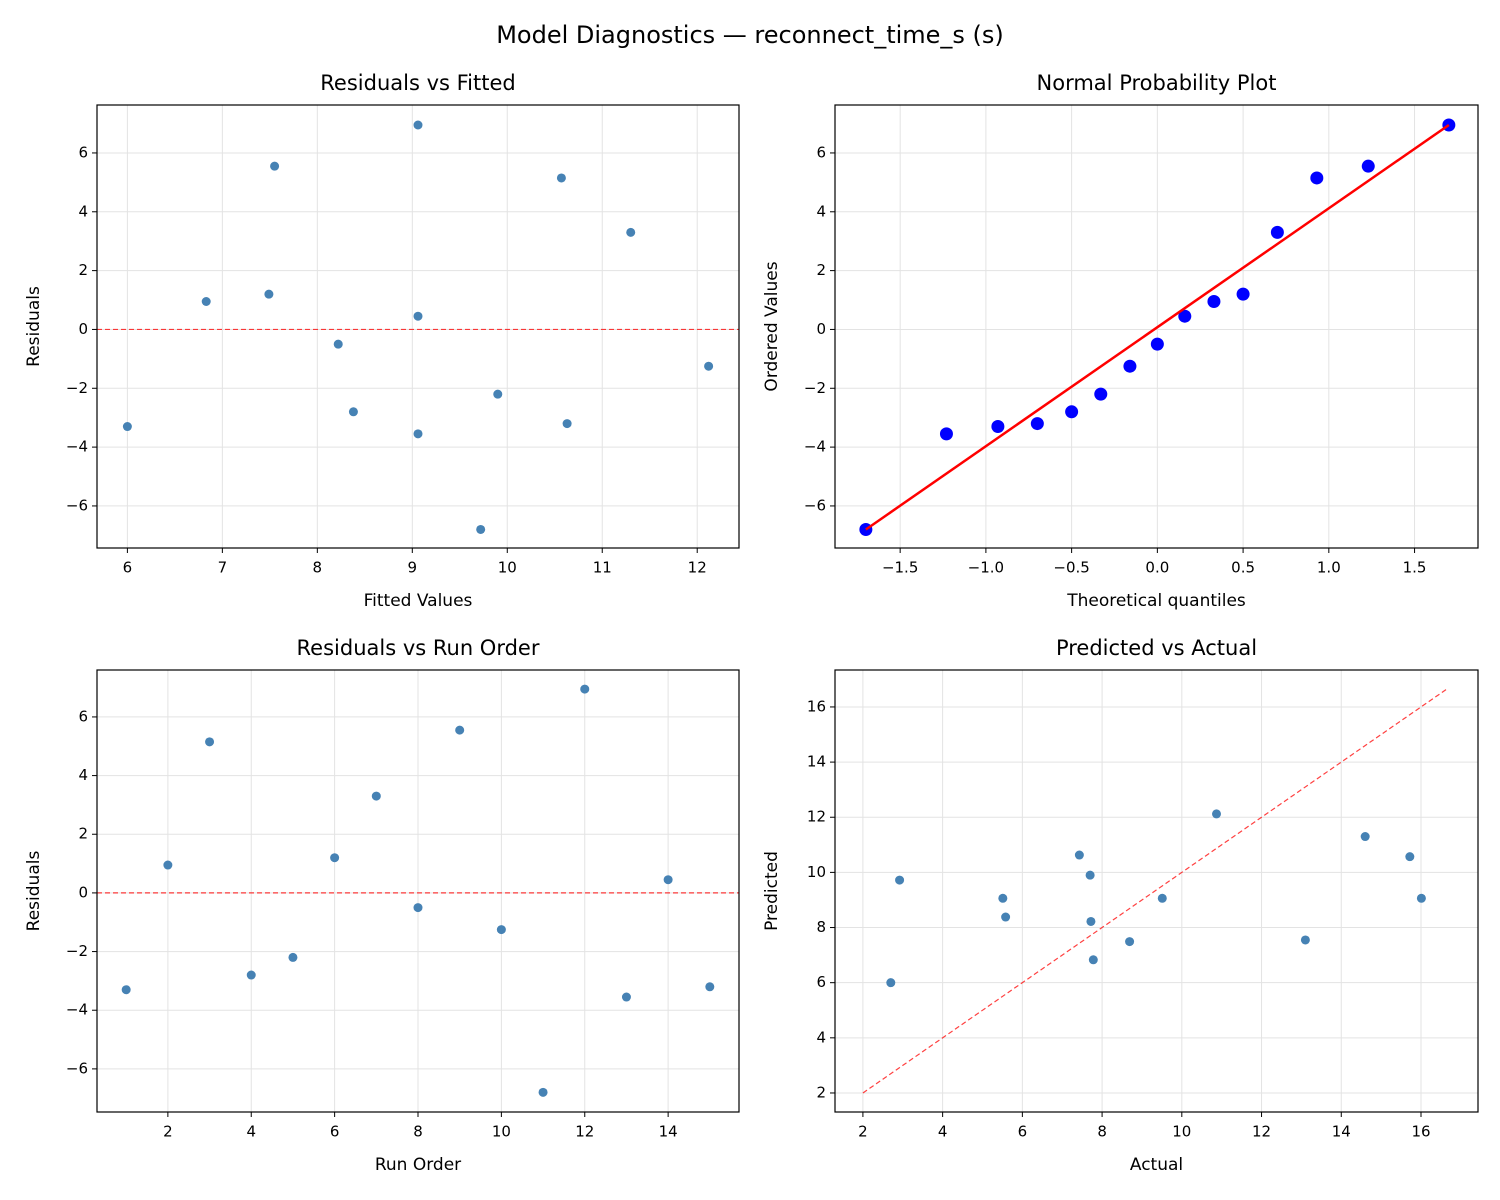  I want to click on y-tick-label: 12, so click(816, 817).